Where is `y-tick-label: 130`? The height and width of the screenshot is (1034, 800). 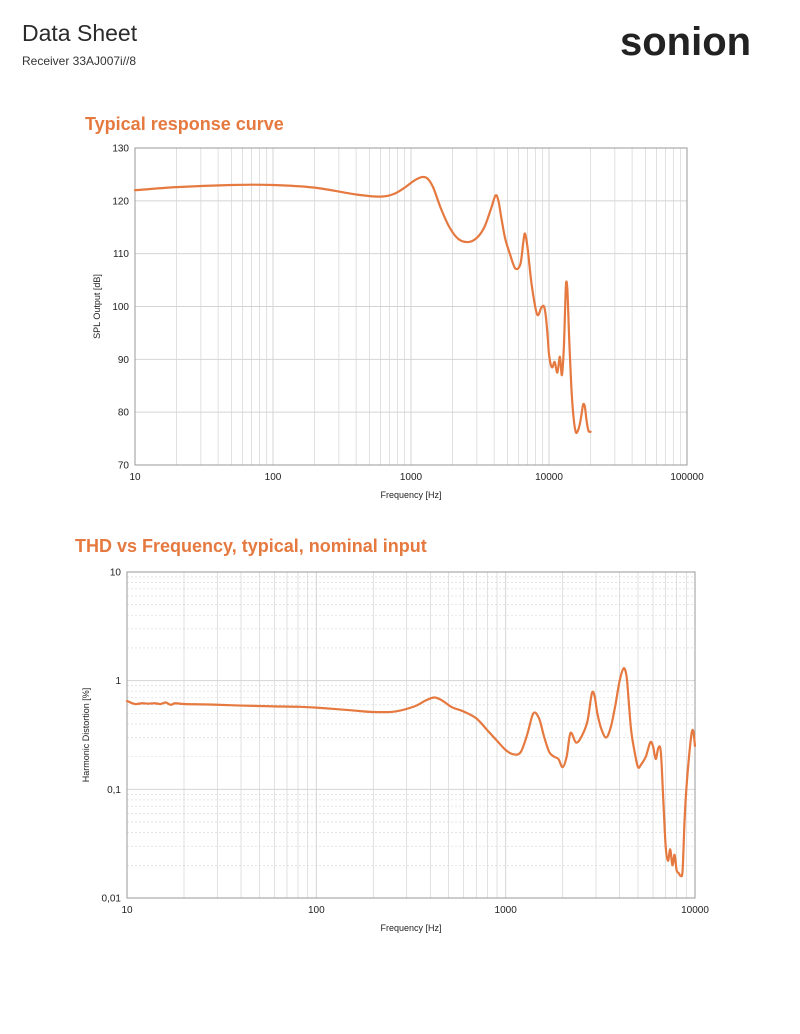 y-tick-label: 130 is located at coordinates (120, 149).